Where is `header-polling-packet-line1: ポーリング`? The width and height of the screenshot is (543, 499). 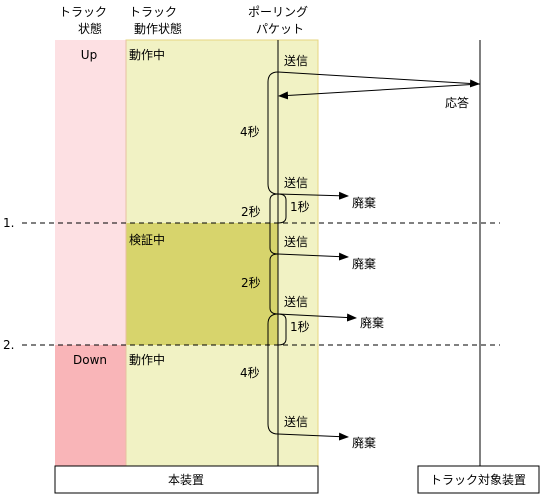 header-polling-packet-line1: ポーリング is located at coordinates (278, 12).